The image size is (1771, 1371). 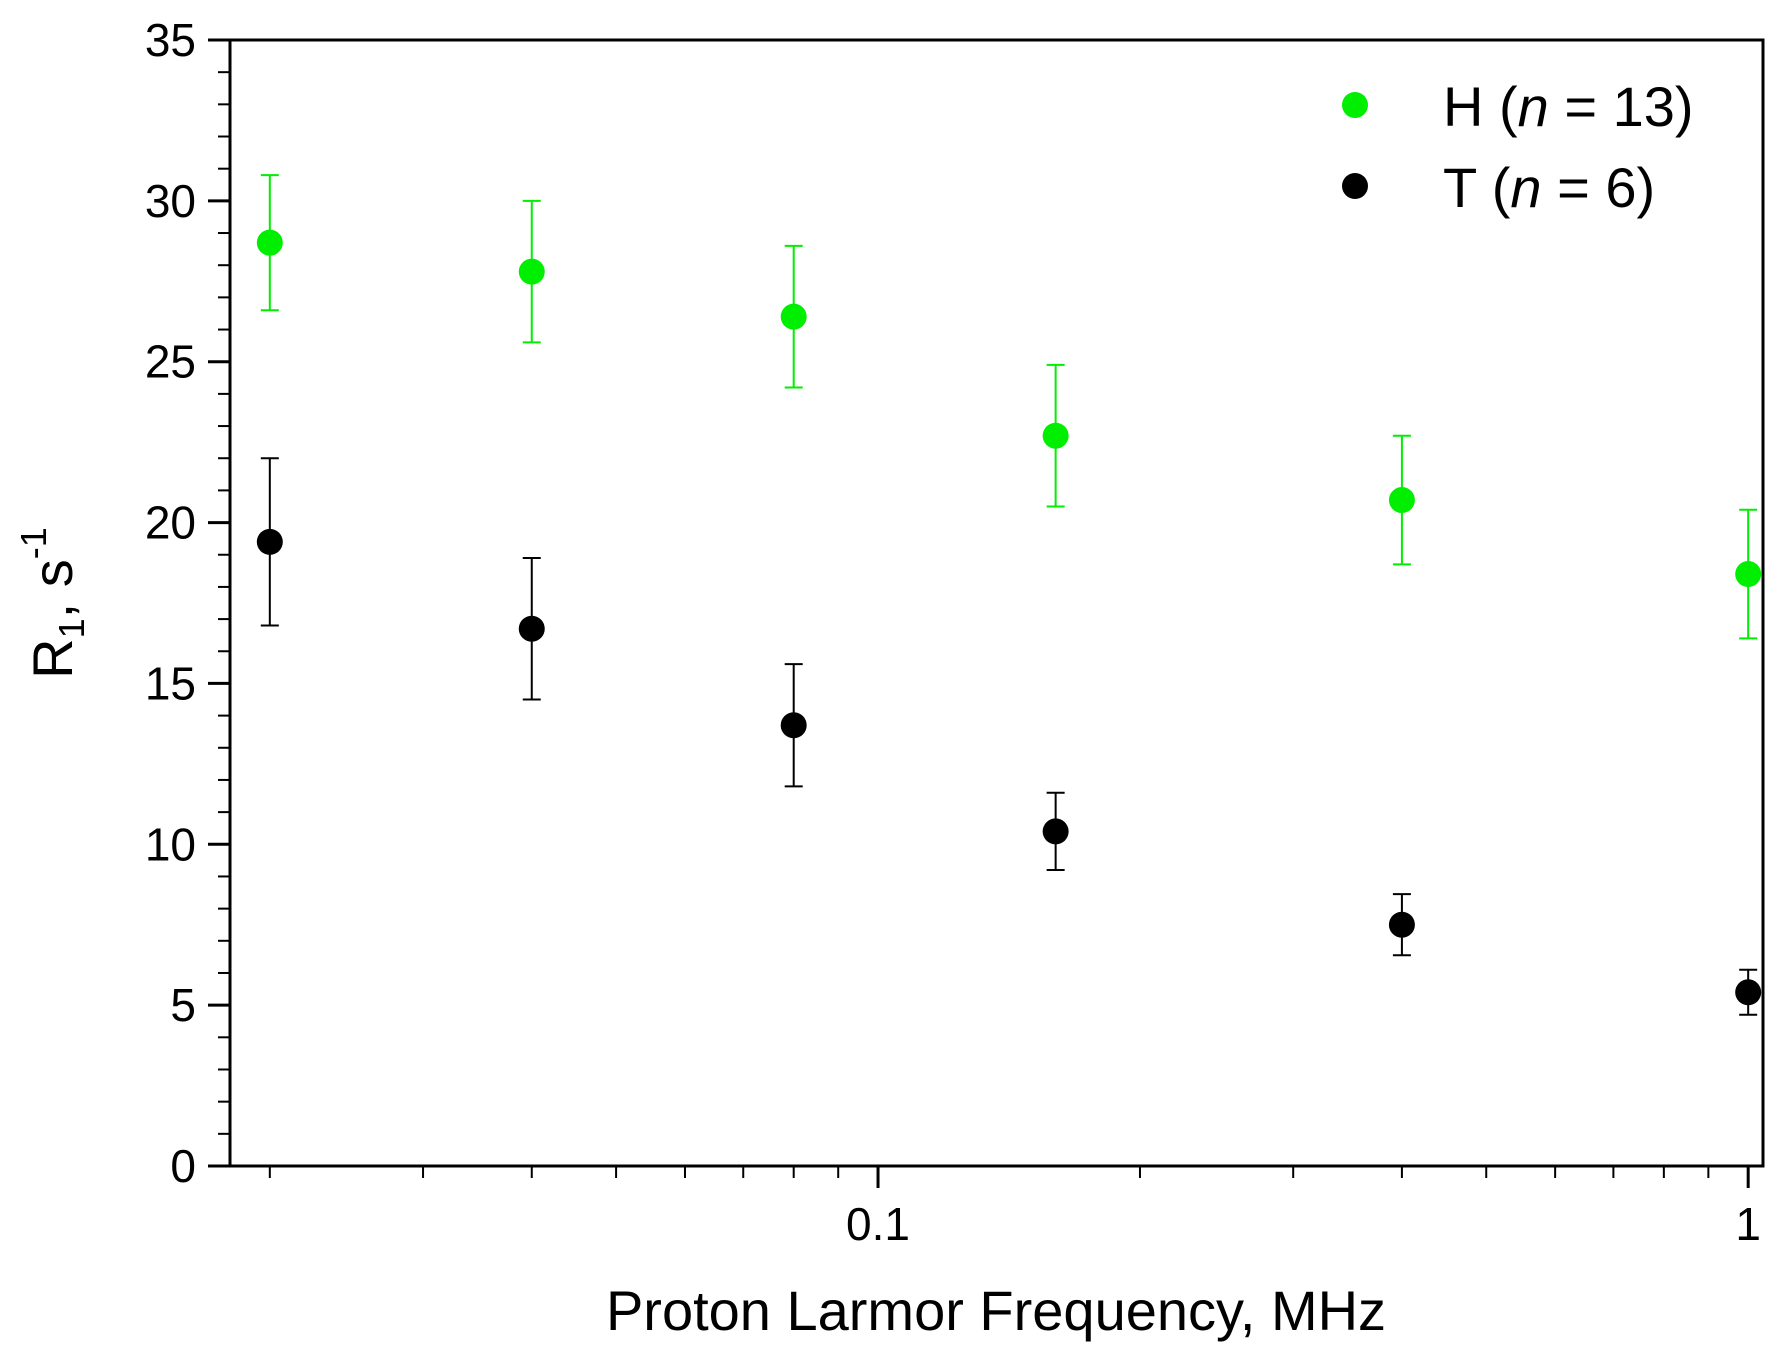 I want to click on y-tick-label: 5, so click(x=183, y=1005).